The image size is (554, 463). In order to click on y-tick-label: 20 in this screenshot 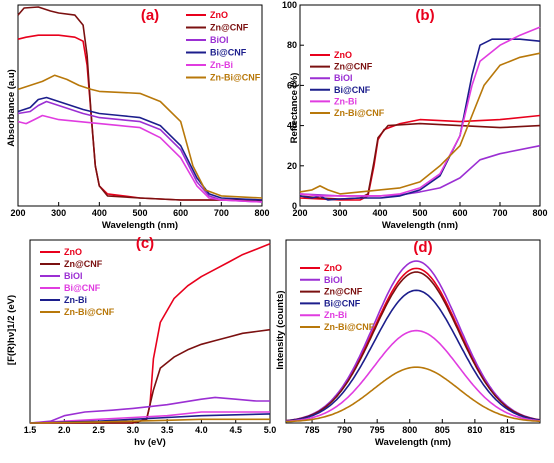, I will do `click(292, 166)`.